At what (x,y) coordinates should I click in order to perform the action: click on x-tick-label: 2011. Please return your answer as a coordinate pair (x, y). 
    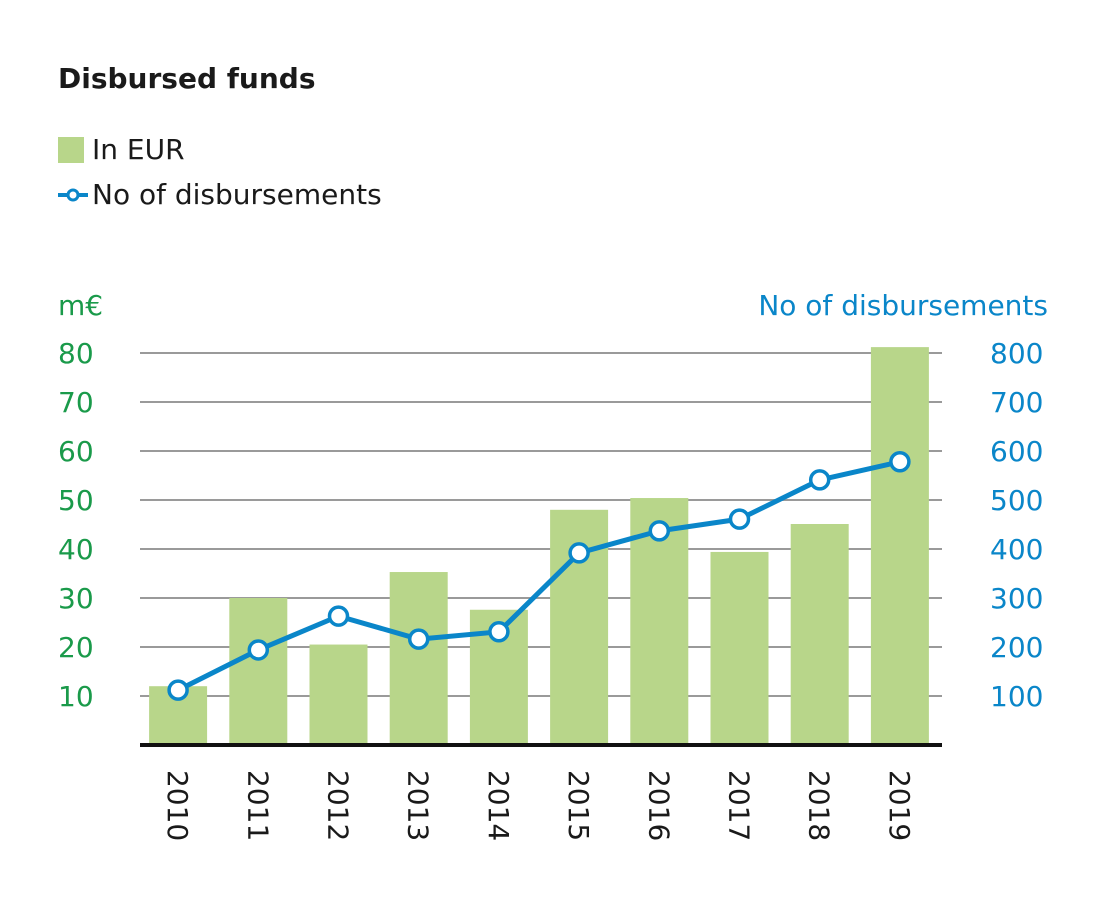
    Looking at the image, I should click on (257, 805).